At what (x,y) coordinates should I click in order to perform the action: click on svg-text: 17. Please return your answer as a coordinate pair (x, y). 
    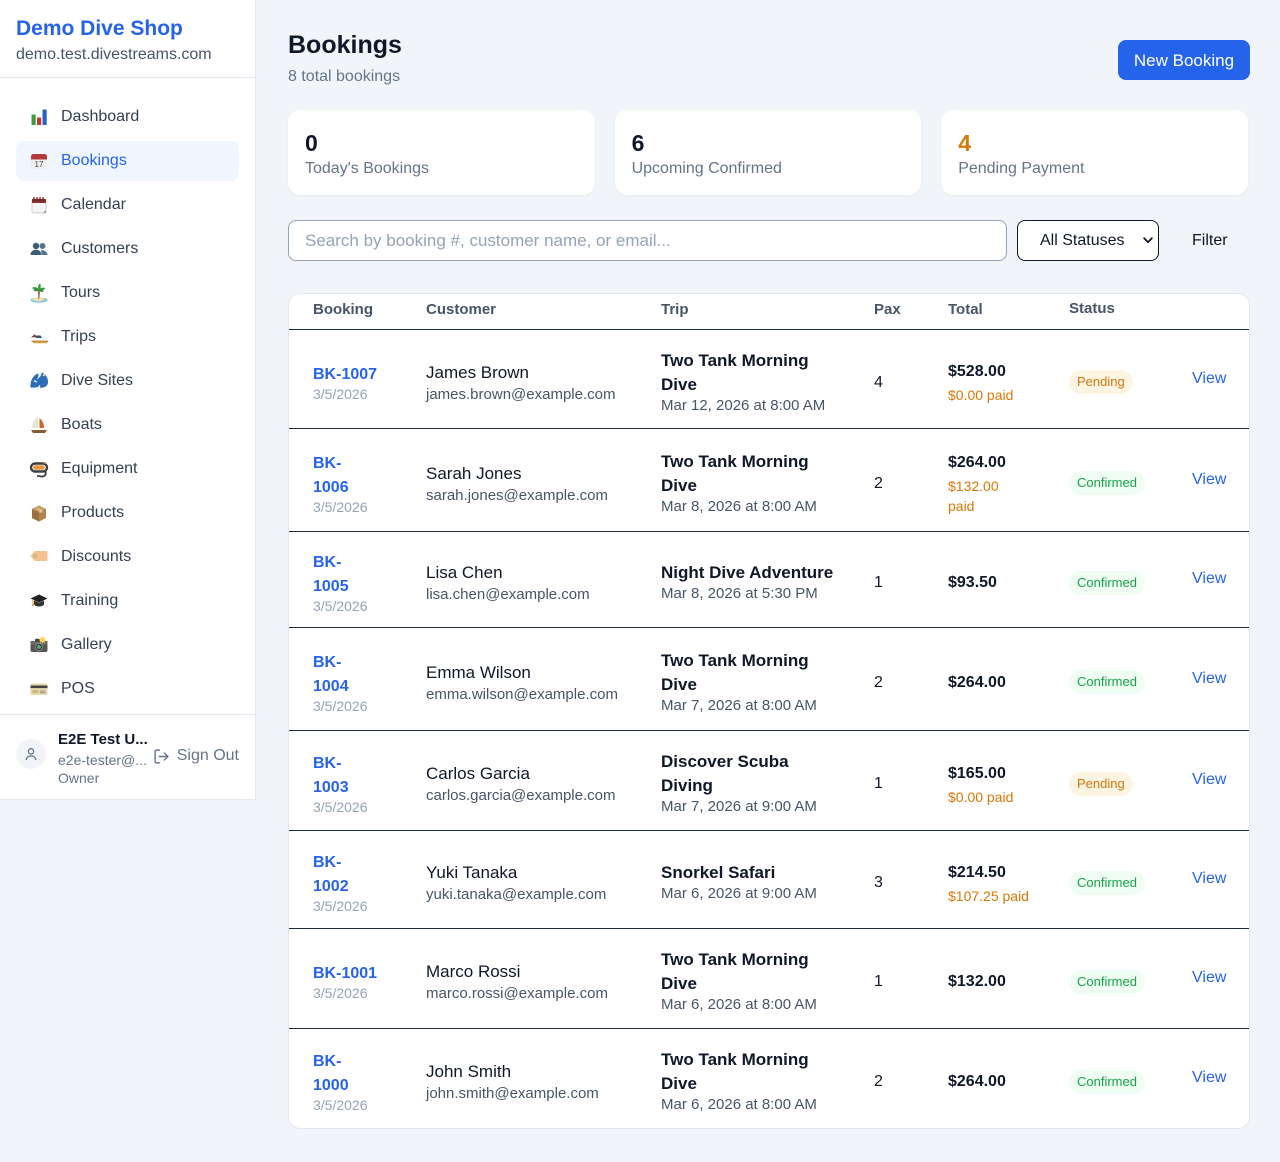
    Looking at the image, I should click on (39, 164).